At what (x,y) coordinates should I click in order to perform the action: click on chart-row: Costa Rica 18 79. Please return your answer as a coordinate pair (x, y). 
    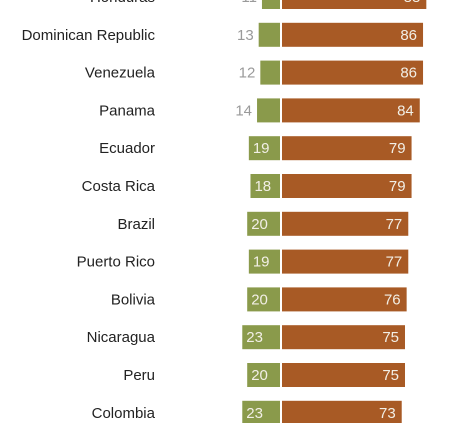
    Looking at the image, I should click on (247, 186).